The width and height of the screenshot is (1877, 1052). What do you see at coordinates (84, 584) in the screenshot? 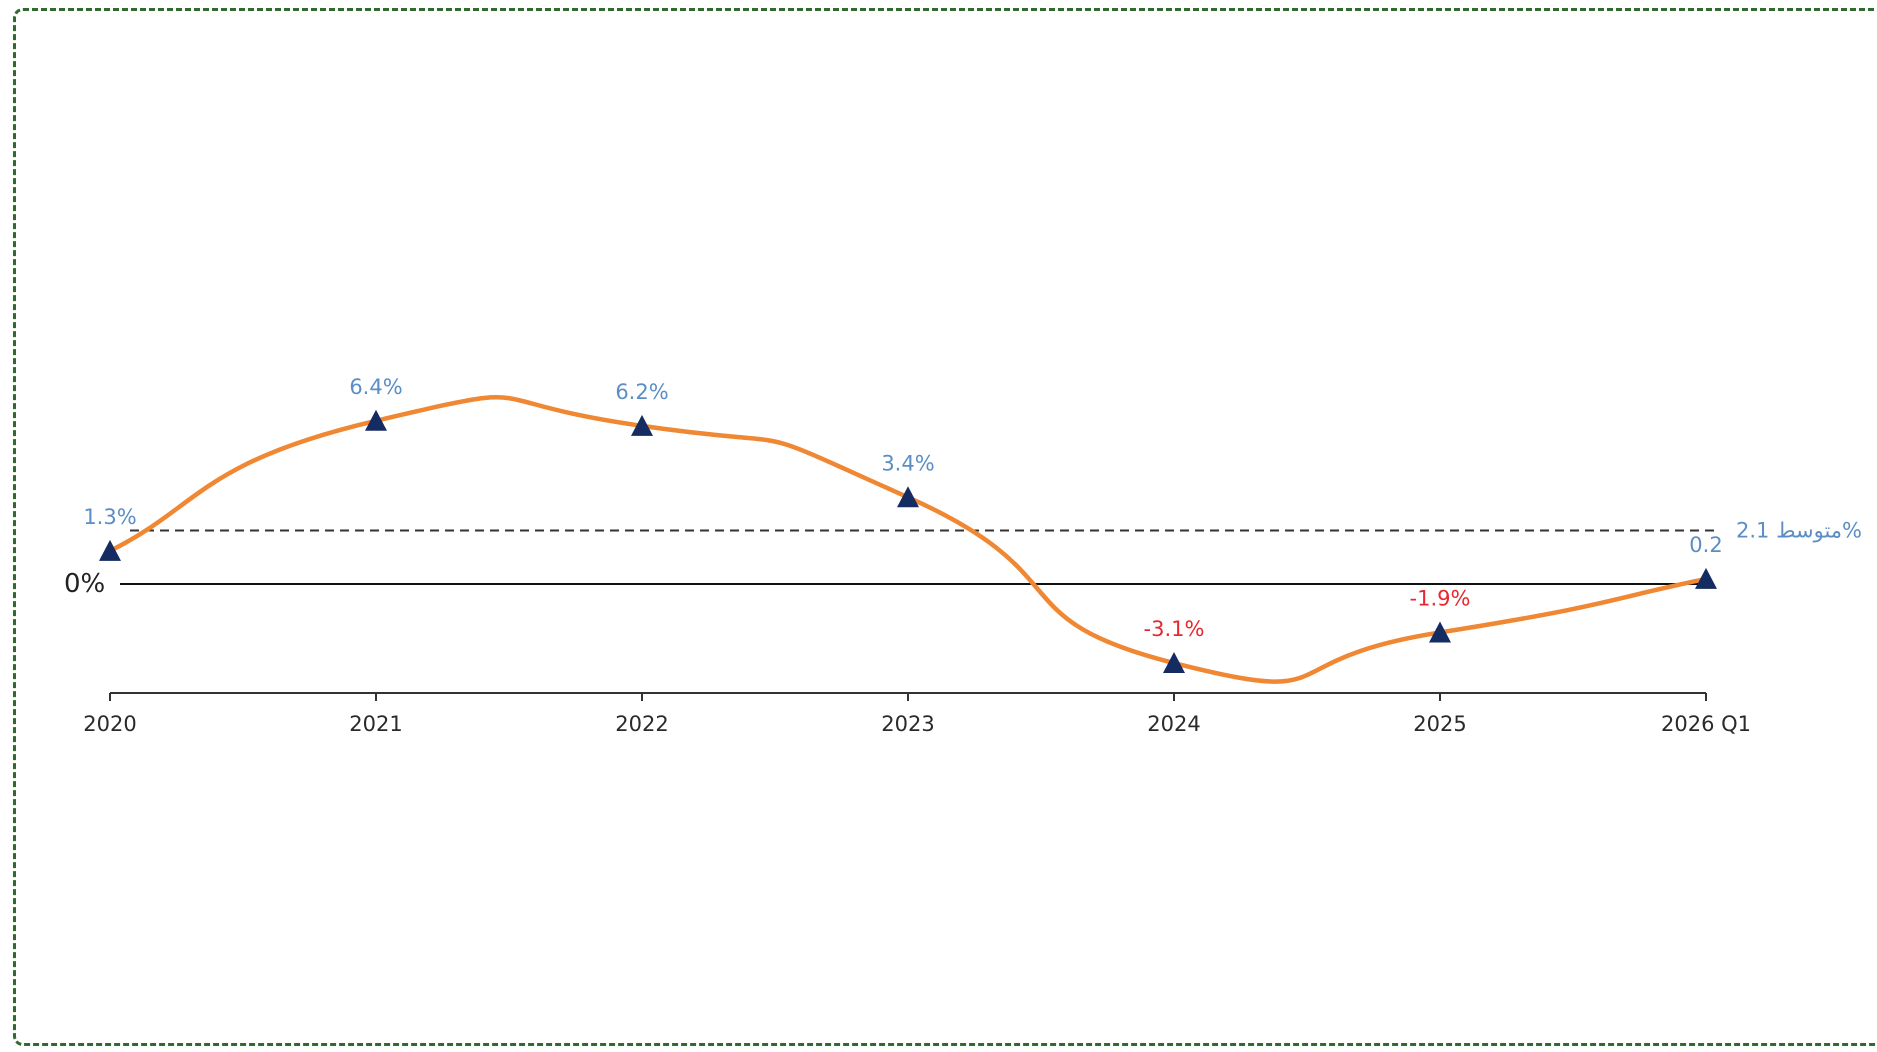
I see `zero-label: 0%` at bounding box center [84, 584].